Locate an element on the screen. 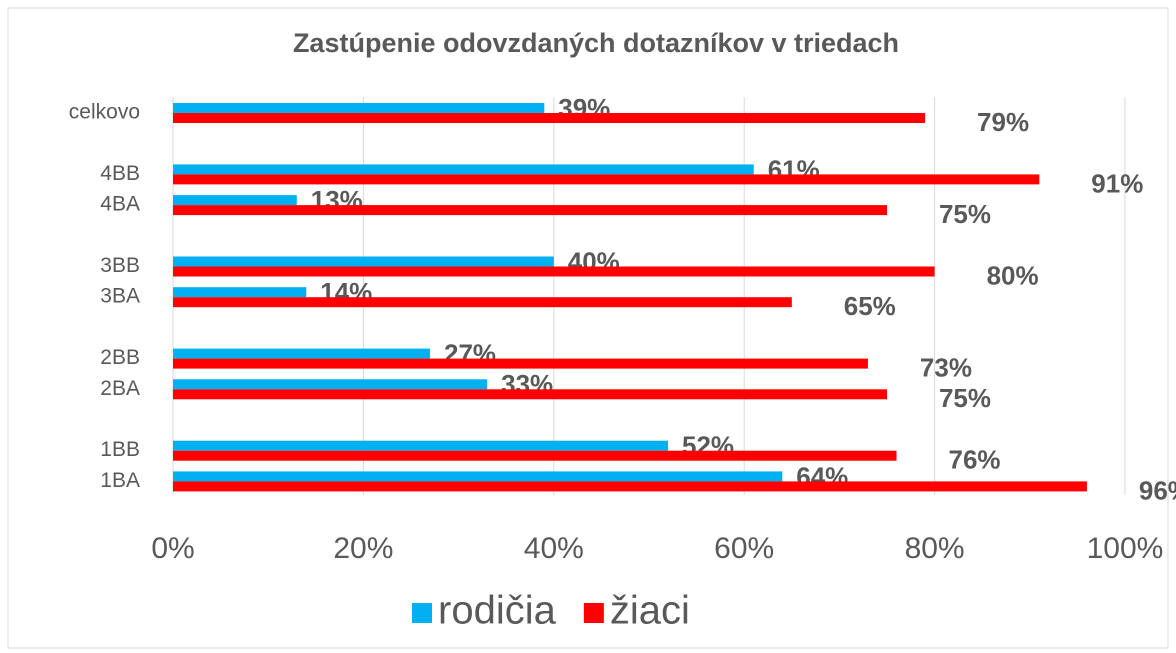 Image resolution: width=1176 pixels, height=653 pixels. data-label: 91% is located at coordinates (1117, 183).